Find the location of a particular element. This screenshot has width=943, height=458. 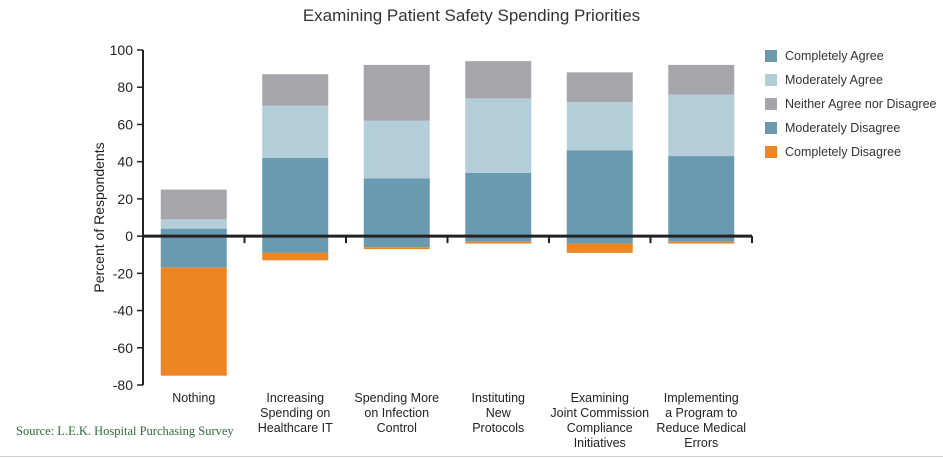

legend-entry: Completely Disagree is located at coordinates (850, 152).